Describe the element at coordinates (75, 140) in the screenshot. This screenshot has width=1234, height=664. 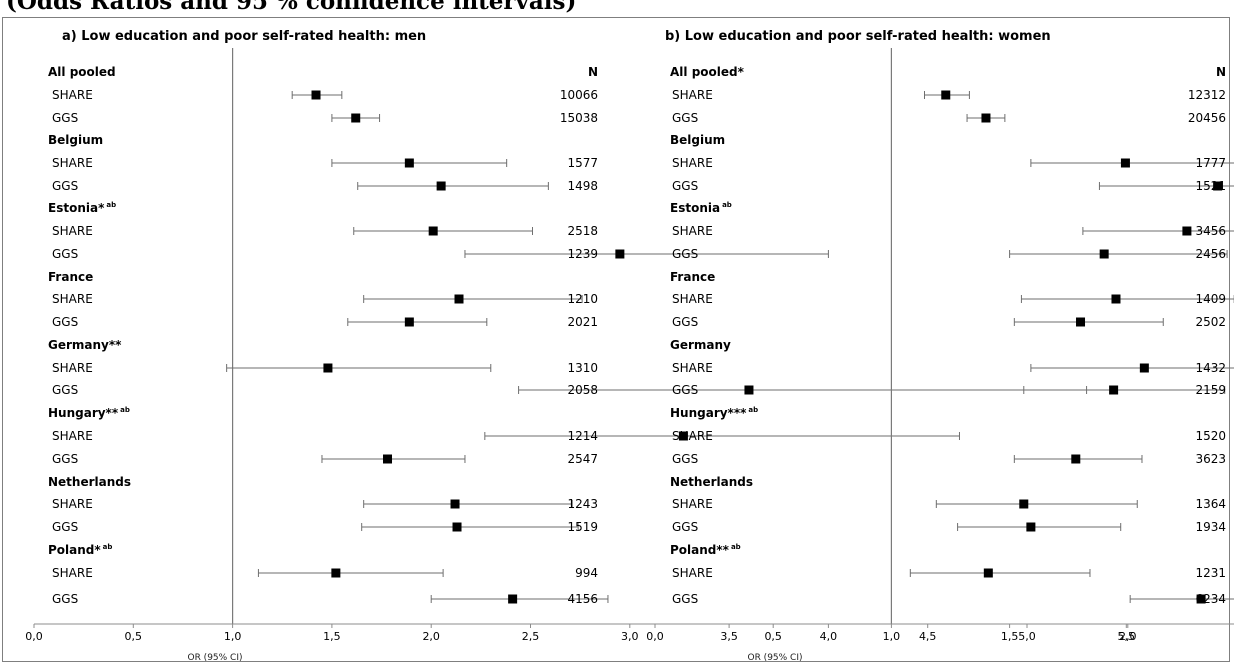
I see `country-label: Belgium` at that location.